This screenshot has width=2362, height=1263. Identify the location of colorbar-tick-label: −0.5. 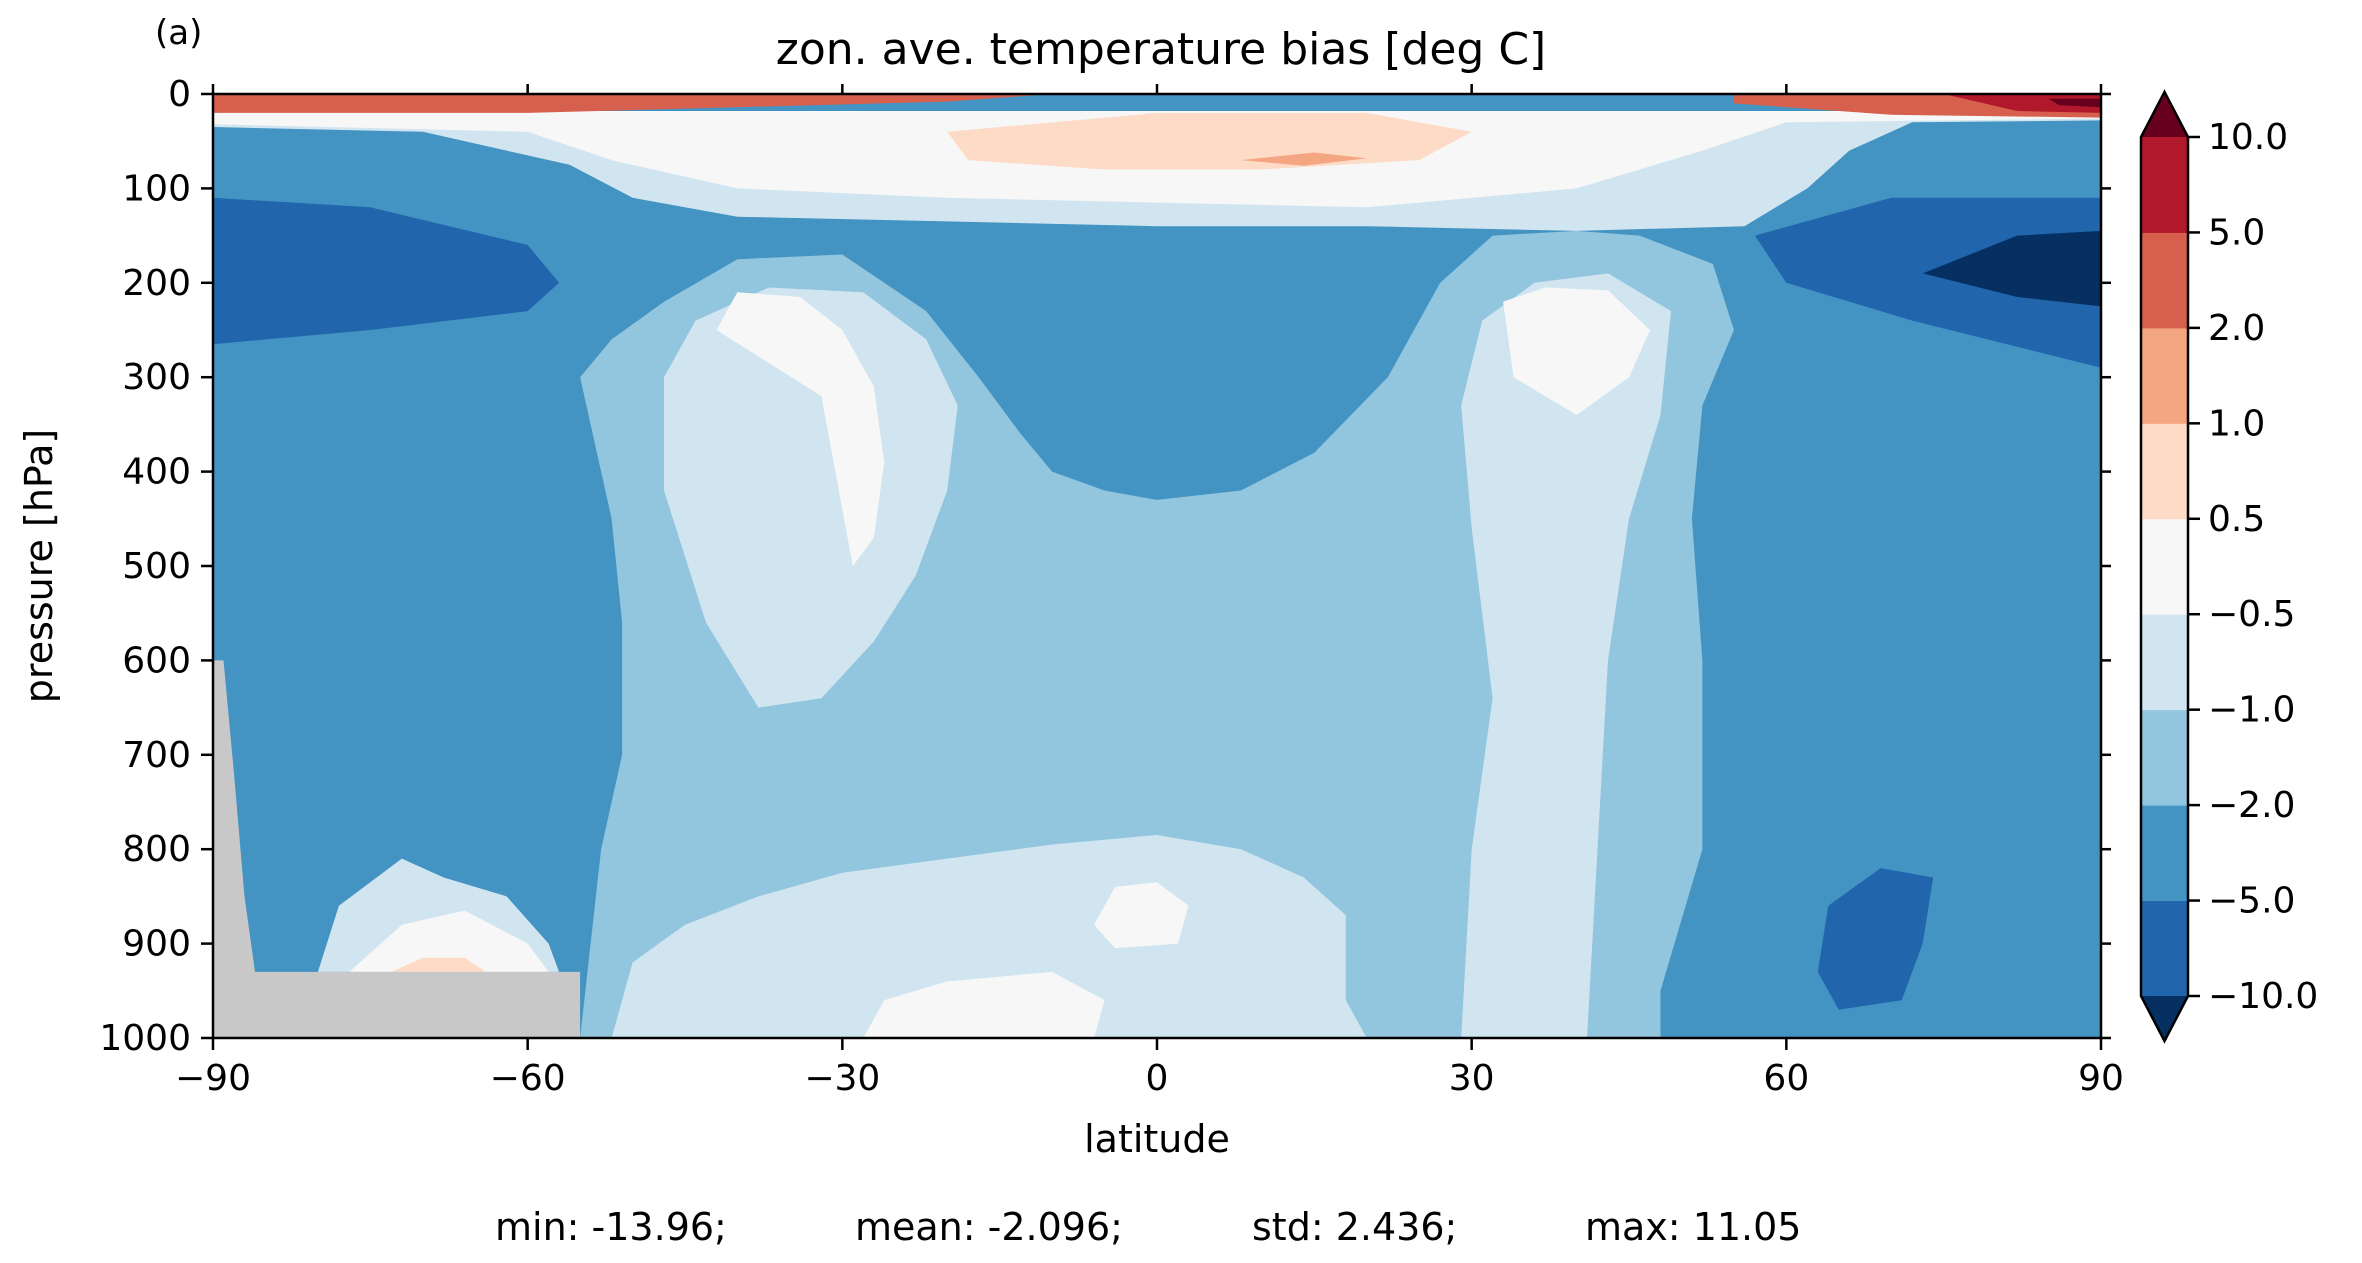
(2251, 614).